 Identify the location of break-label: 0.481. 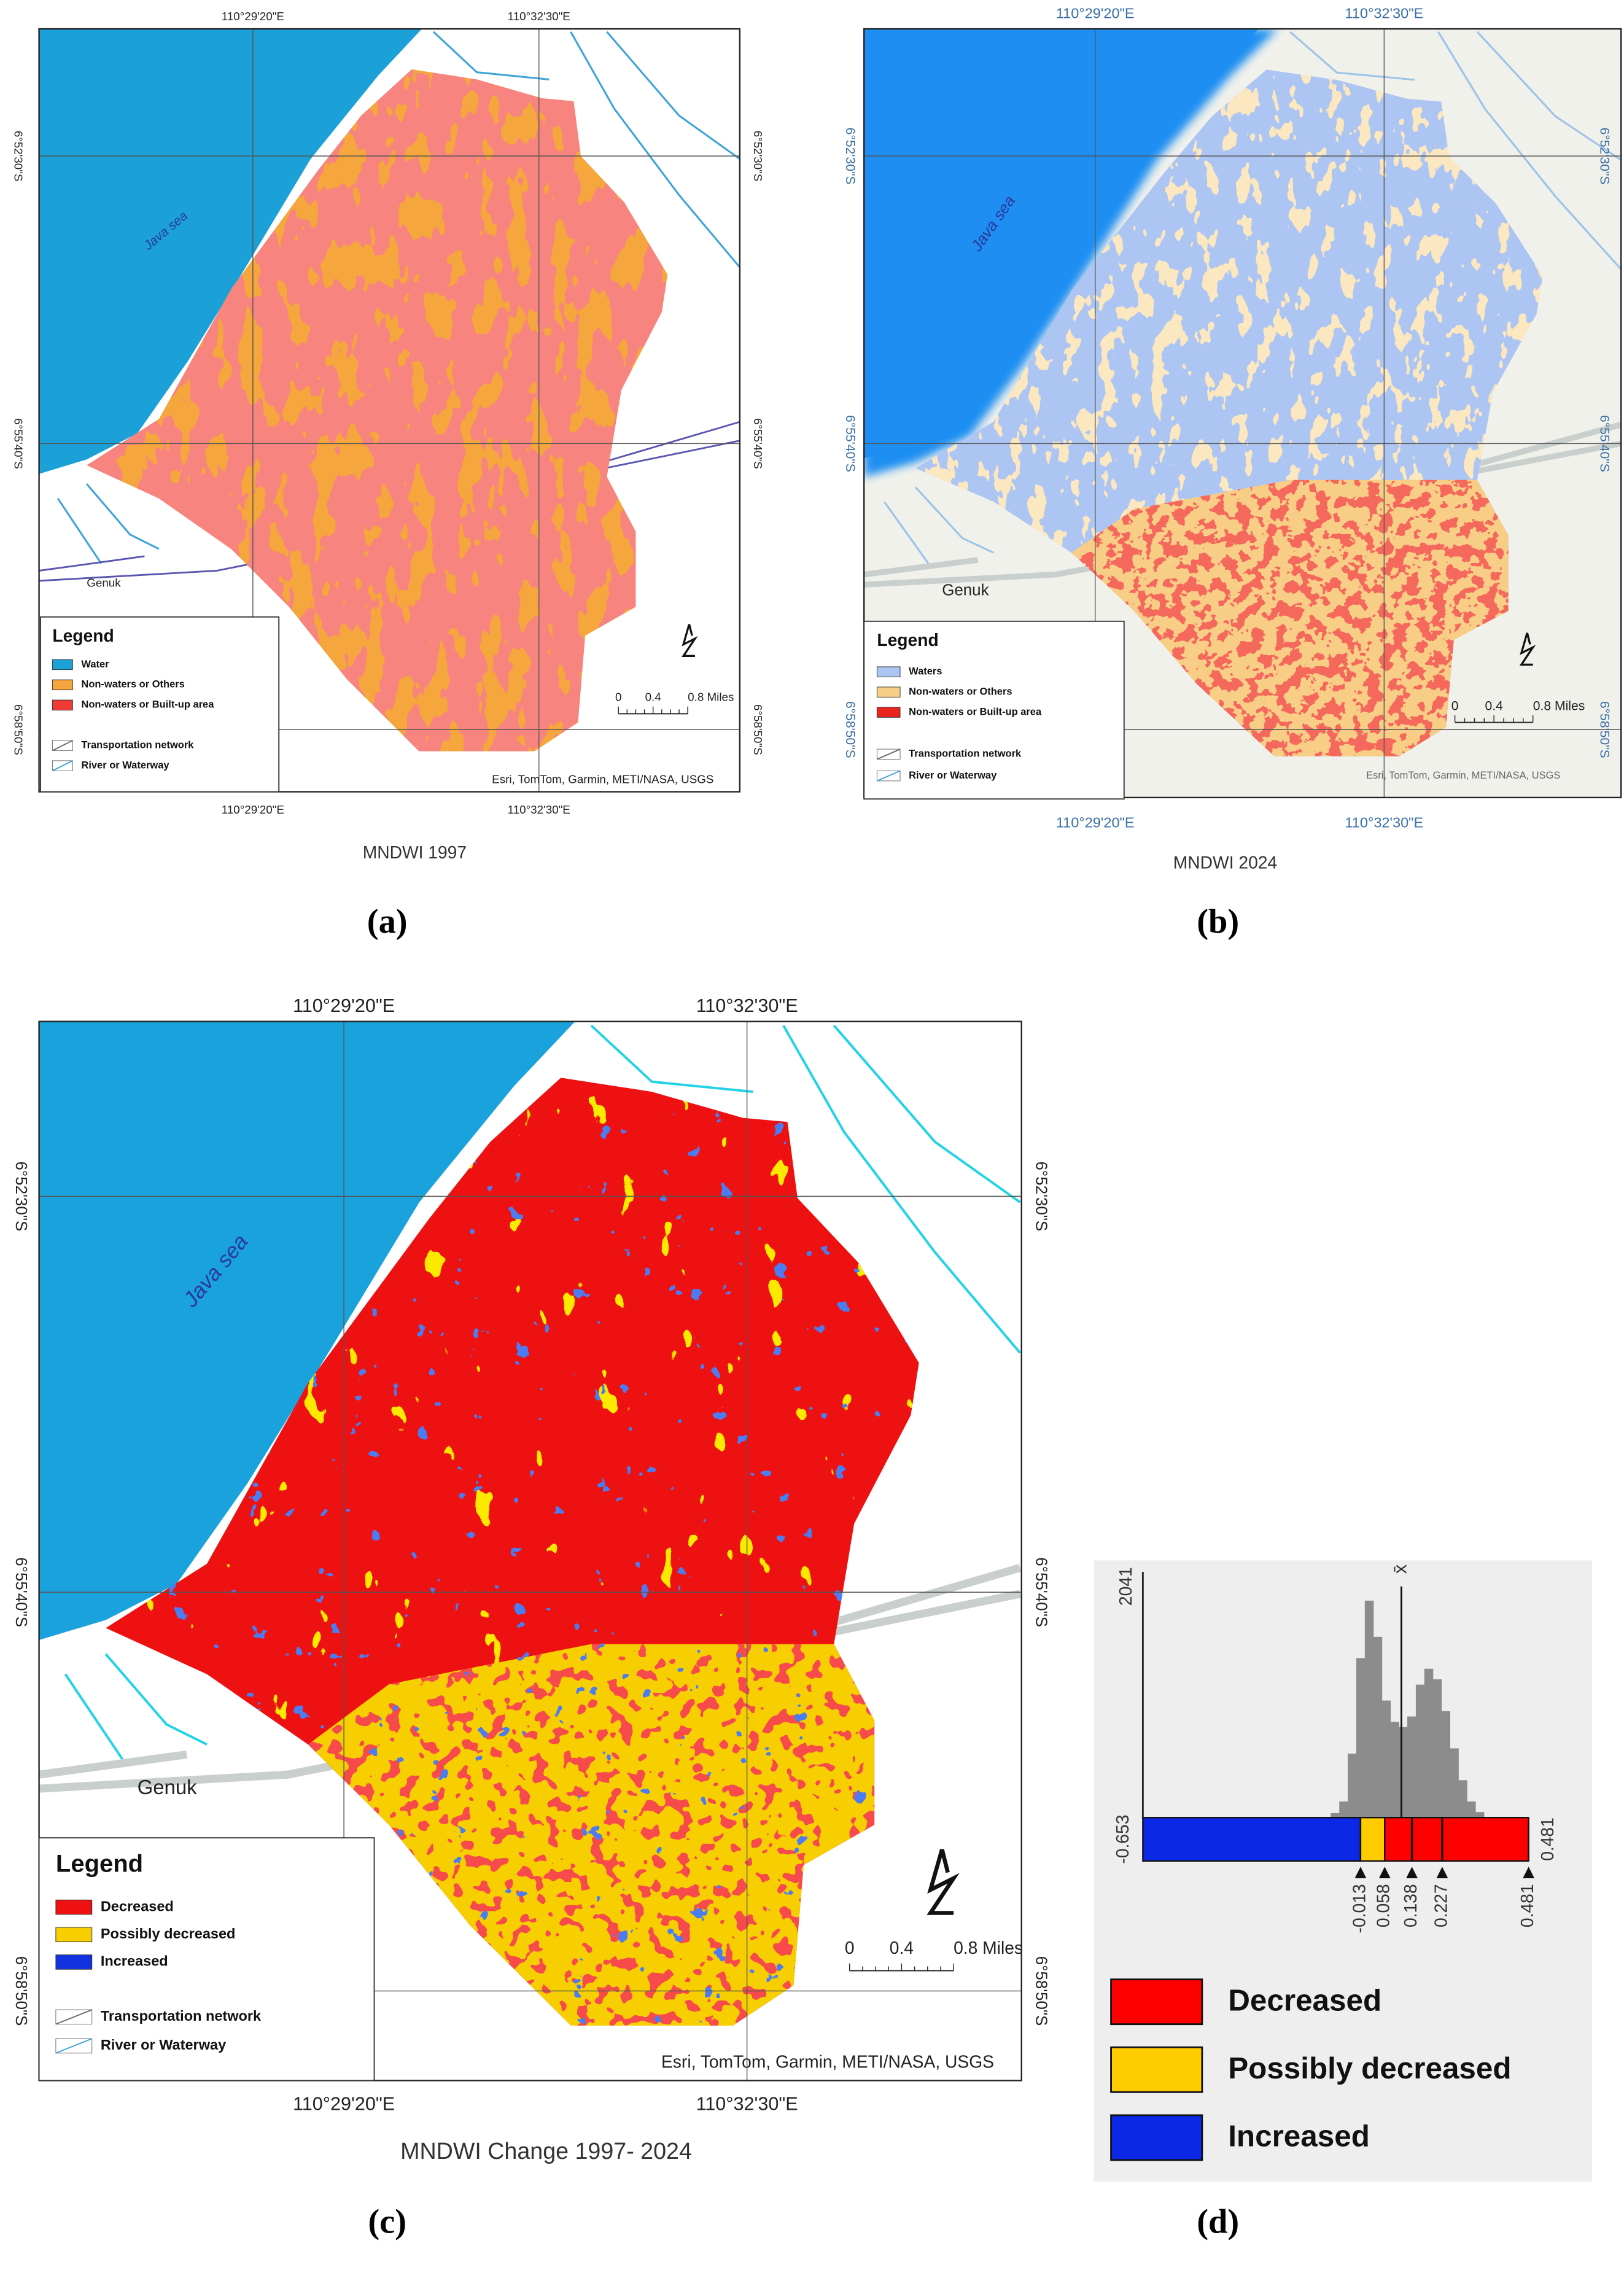
(1527, 1905).